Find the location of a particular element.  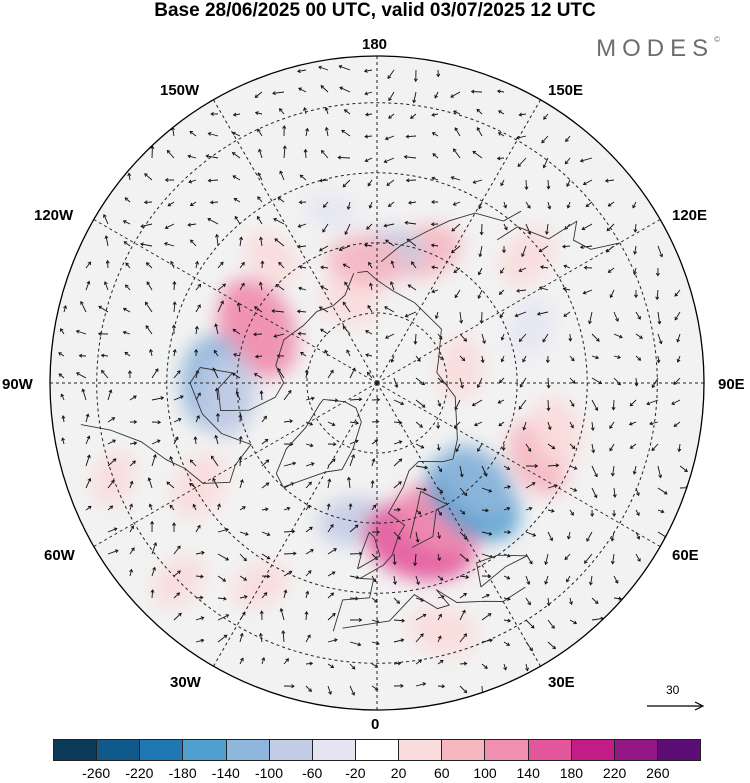

colorbar-tick-label: 20 is located at coordinates (398, 773).